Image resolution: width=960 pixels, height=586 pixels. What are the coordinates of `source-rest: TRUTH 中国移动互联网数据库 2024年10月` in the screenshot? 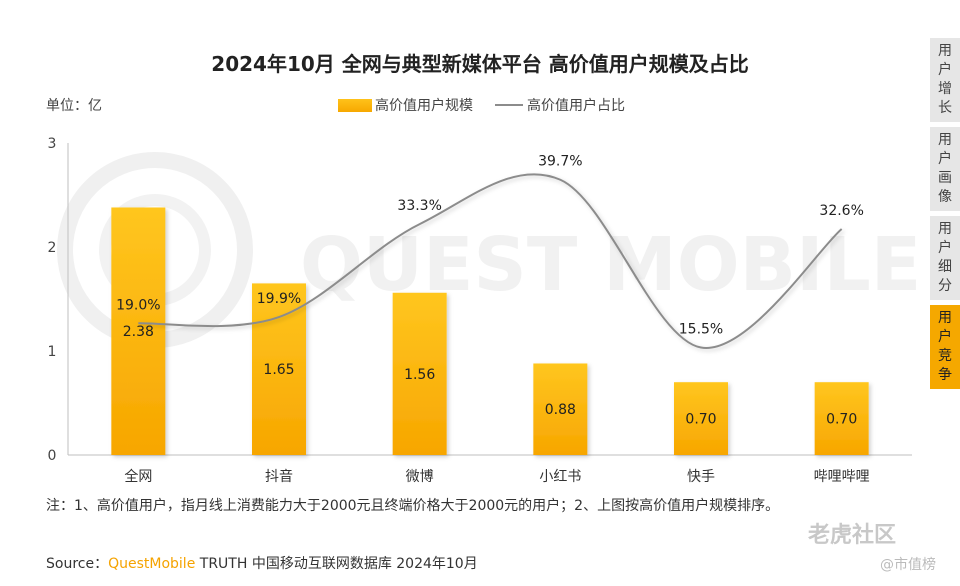 It's located at (336, 564).